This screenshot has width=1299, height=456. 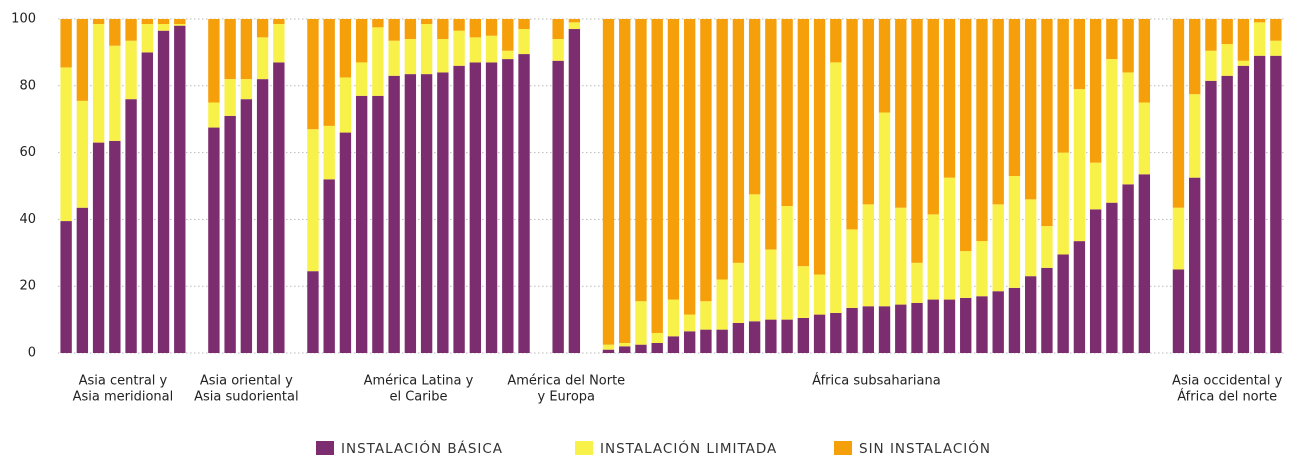 What do you see at coordinates (567, 397) in the screenshot?
I see `group-label: y Europa` at bounding box center [567, 397].